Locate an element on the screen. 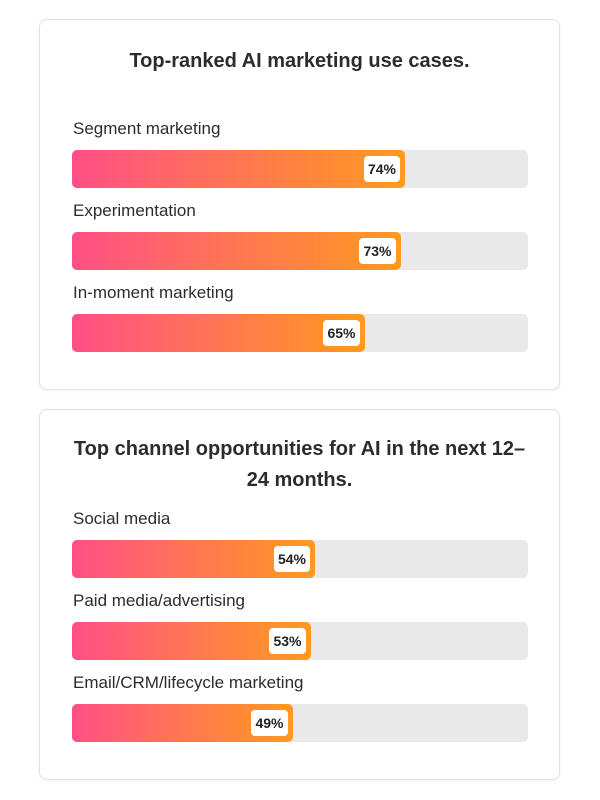 This screenshot has width=600, height=800. bar-label: Paid media/advertising is located at coordinates (159, 600).